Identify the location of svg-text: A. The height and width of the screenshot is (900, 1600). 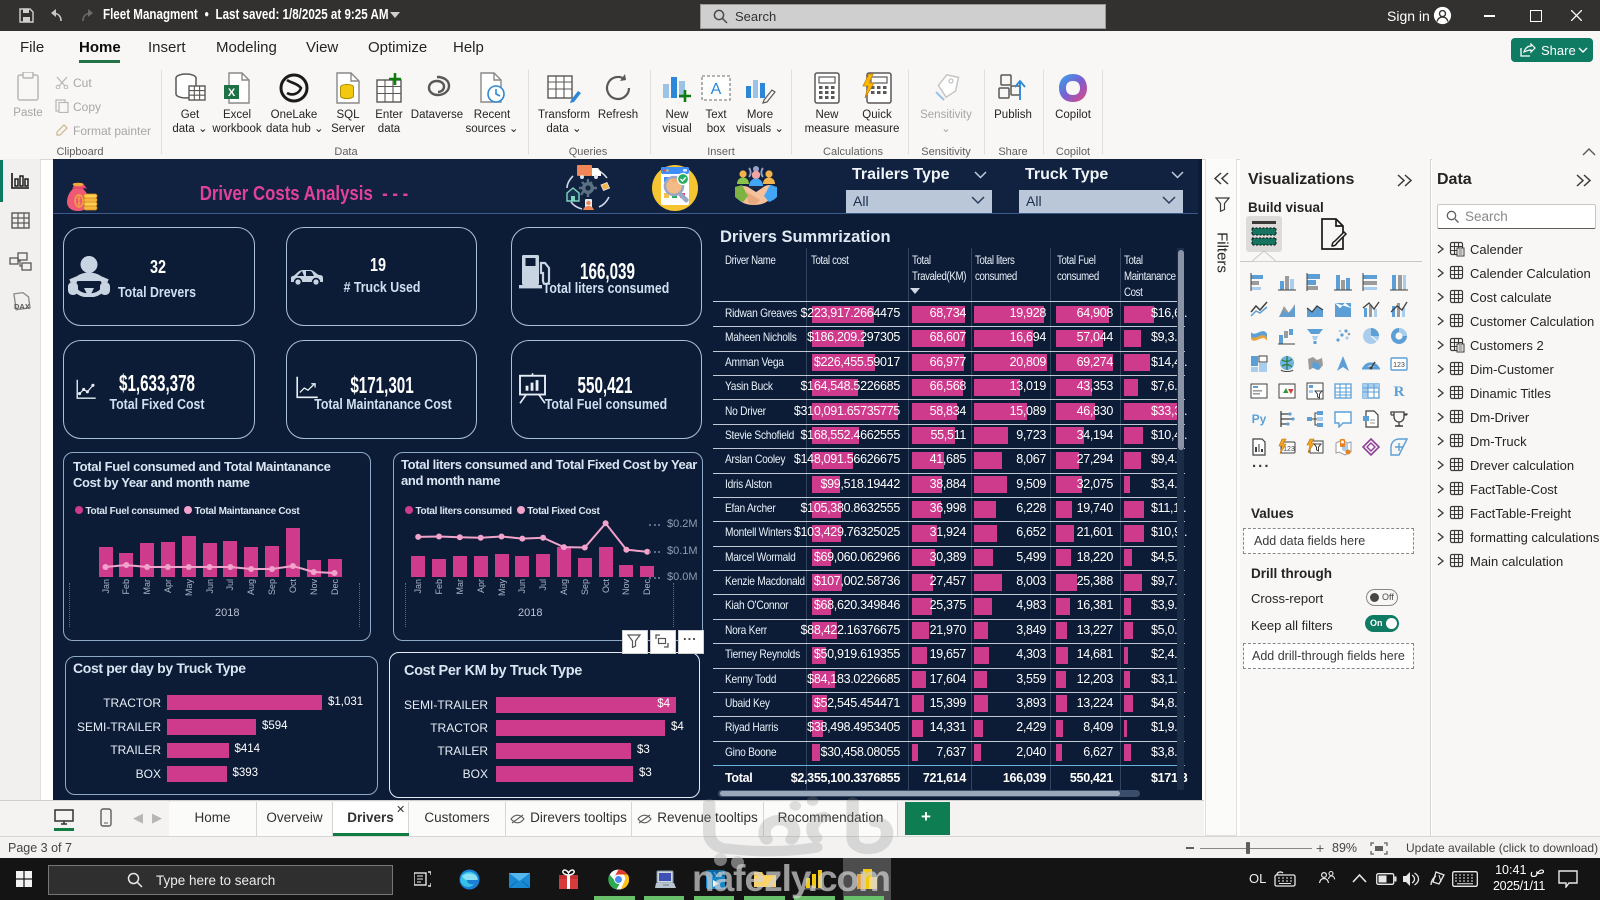
(716, 89).